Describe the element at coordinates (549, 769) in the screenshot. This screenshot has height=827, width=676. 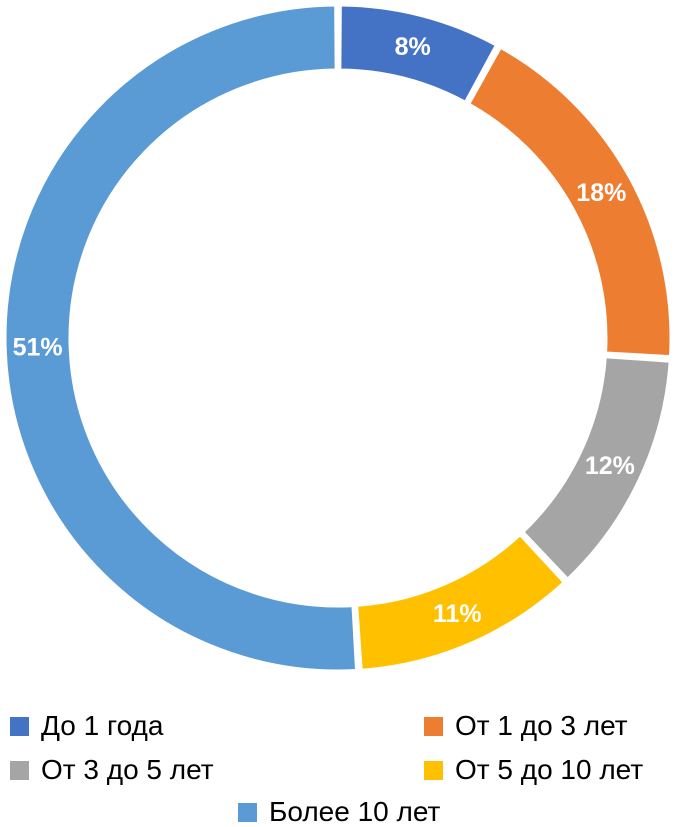
I see `legend-label-3: От 5 до 10 лет` at that location.